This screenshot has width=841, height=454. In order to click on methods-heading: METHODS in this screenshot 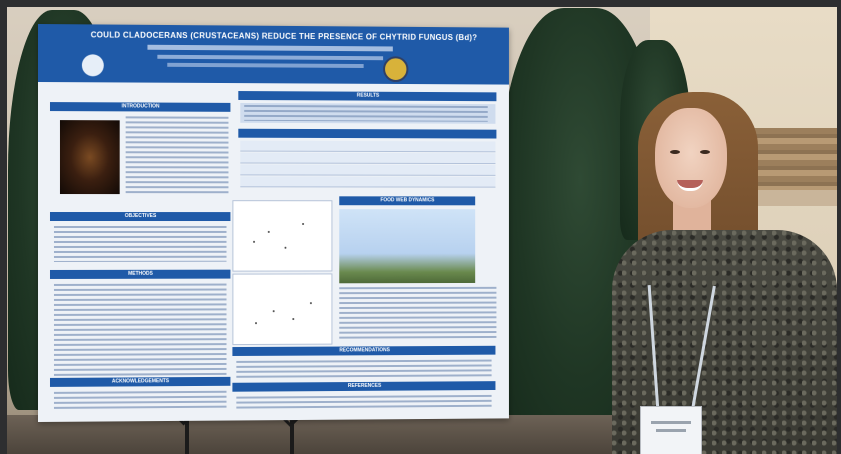, I will do `click(140, 274)`.